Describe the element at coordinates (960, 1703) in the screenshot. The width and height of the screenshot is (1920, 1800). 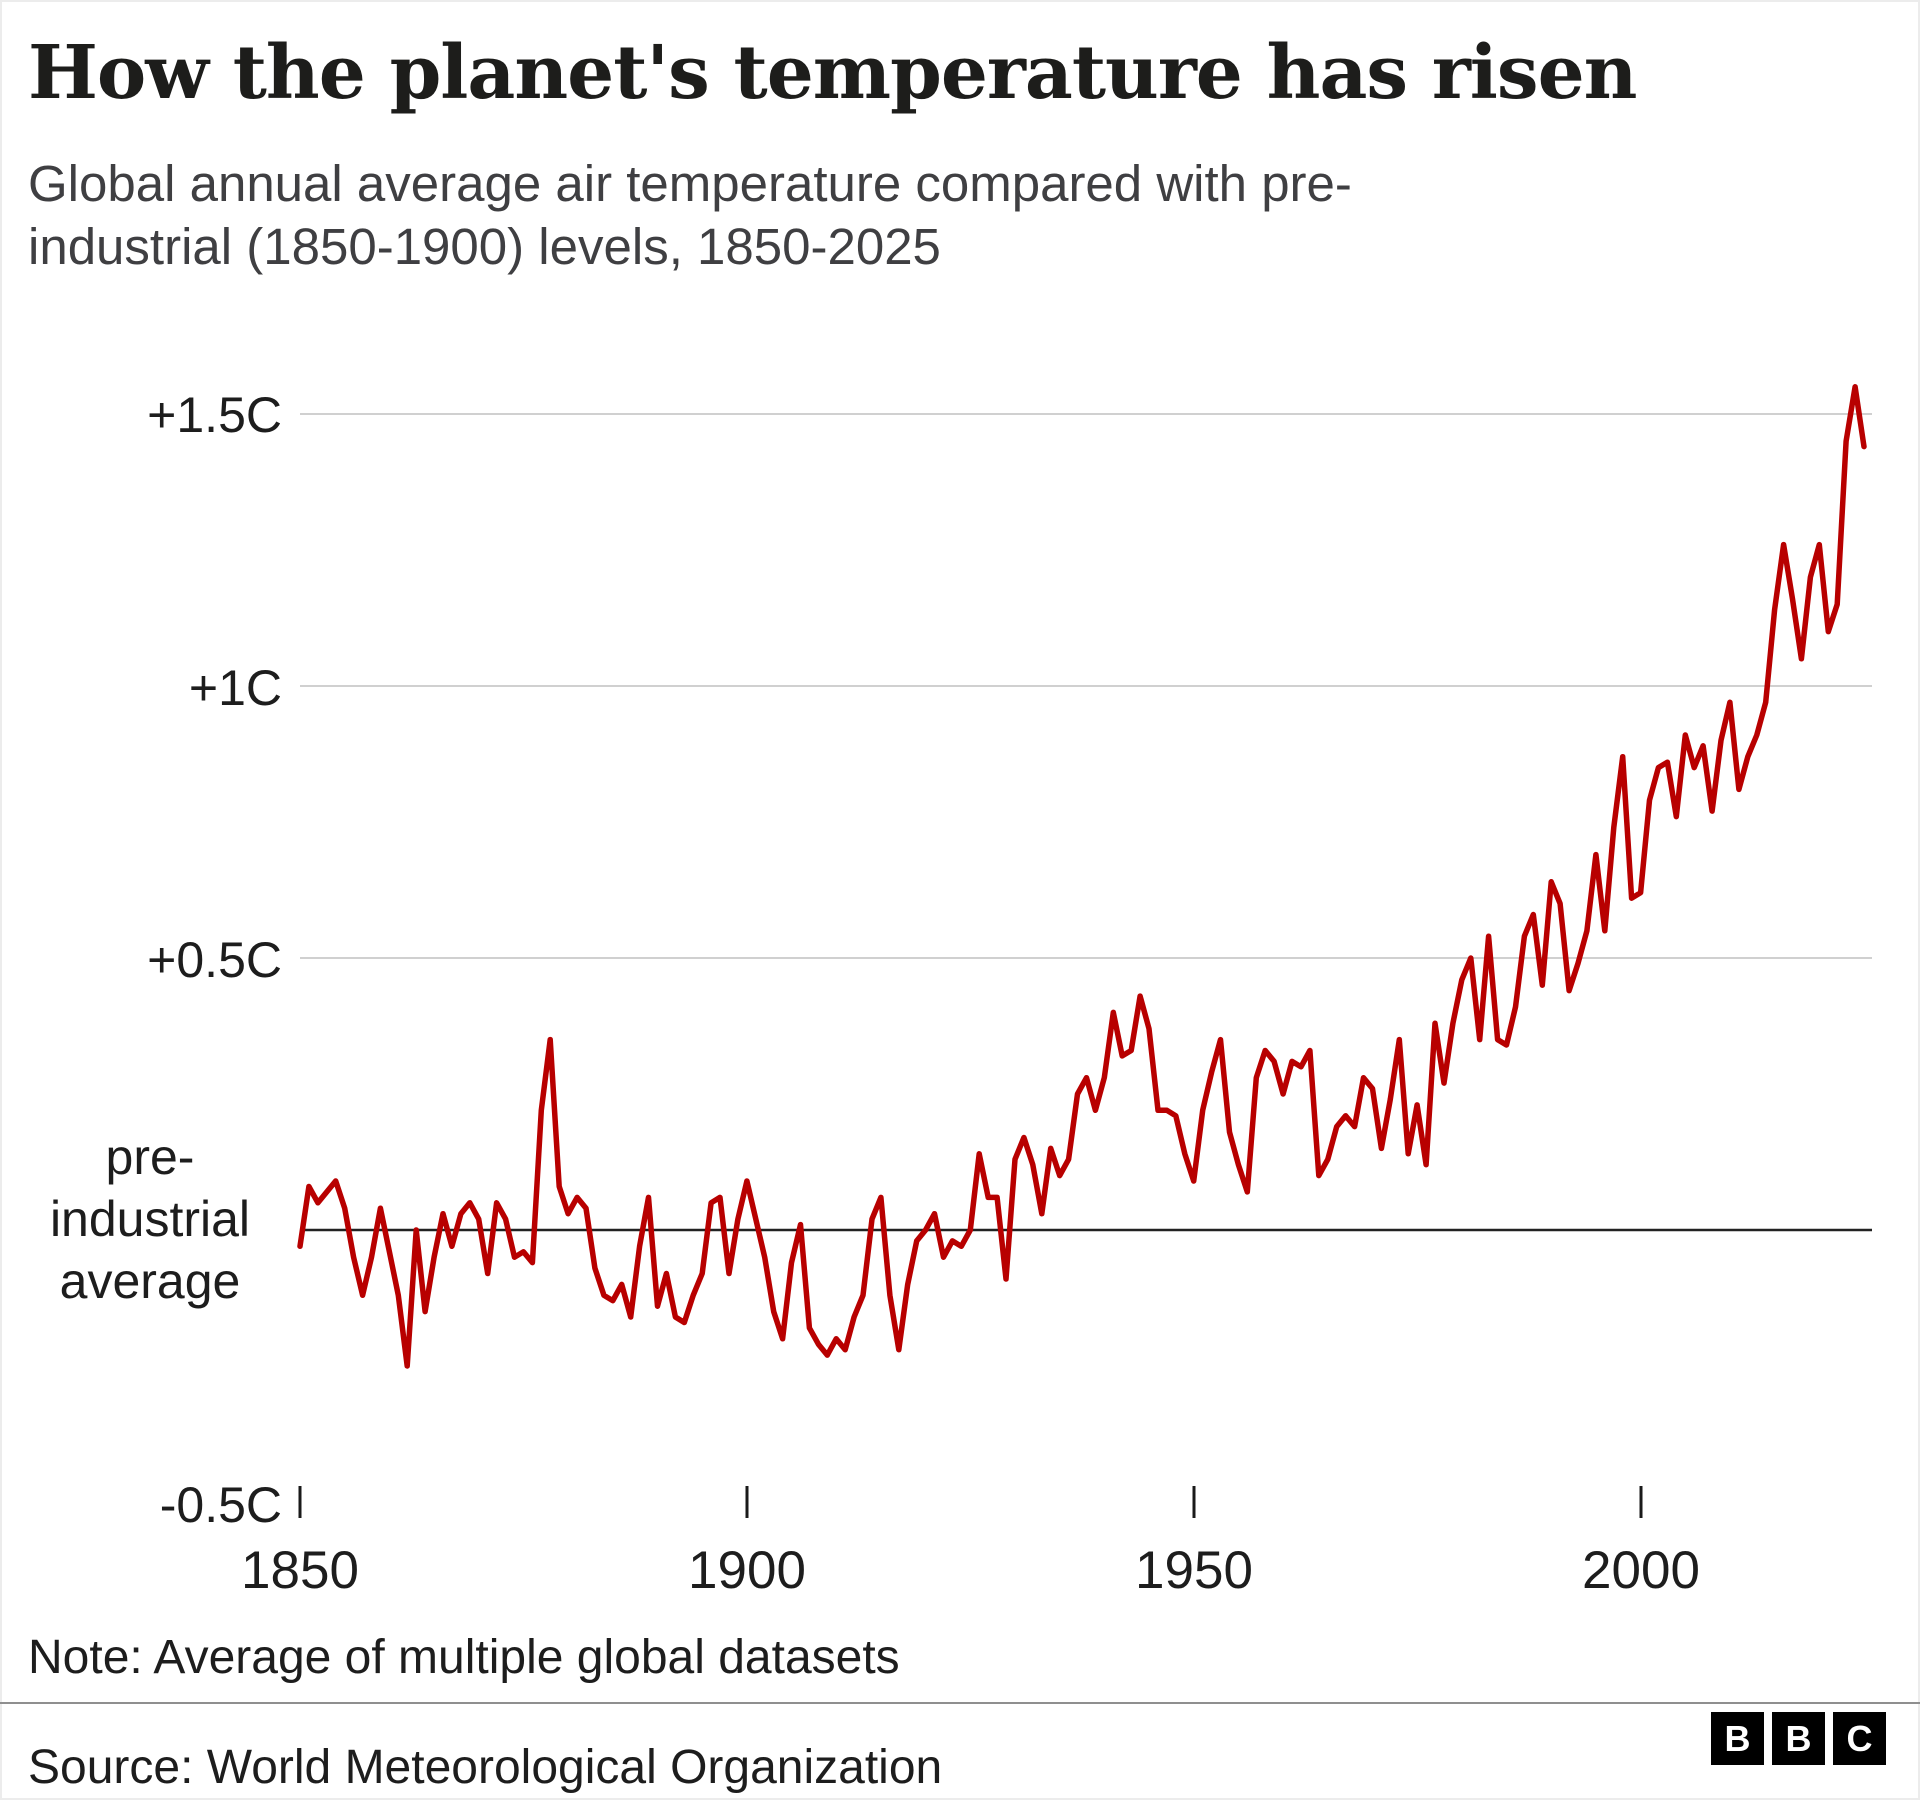
I see `footer-divider` at that location.